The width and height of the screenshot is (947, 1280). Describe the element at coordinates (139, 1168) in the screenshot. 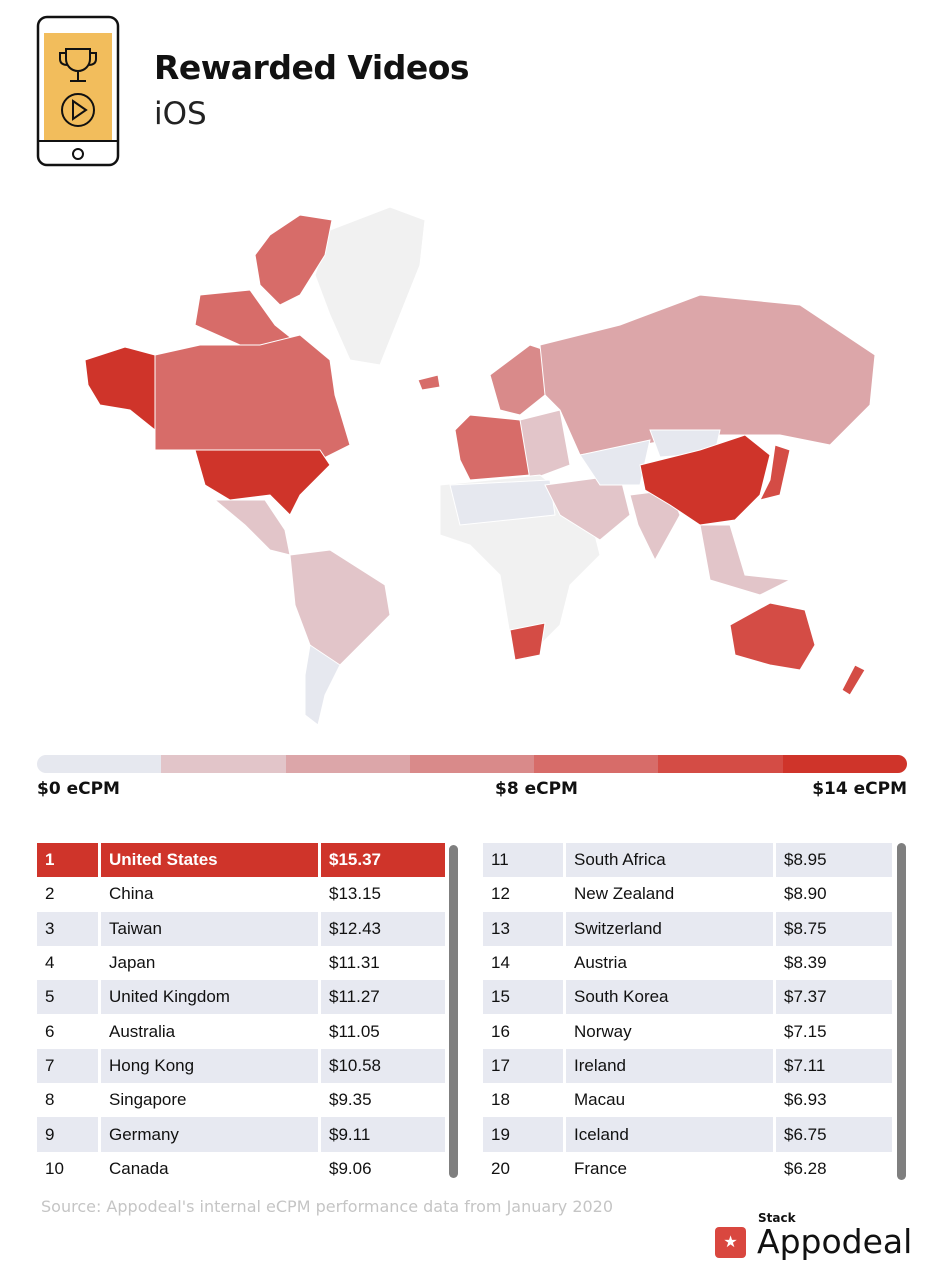

I see `cell-country: Canada` at that location.